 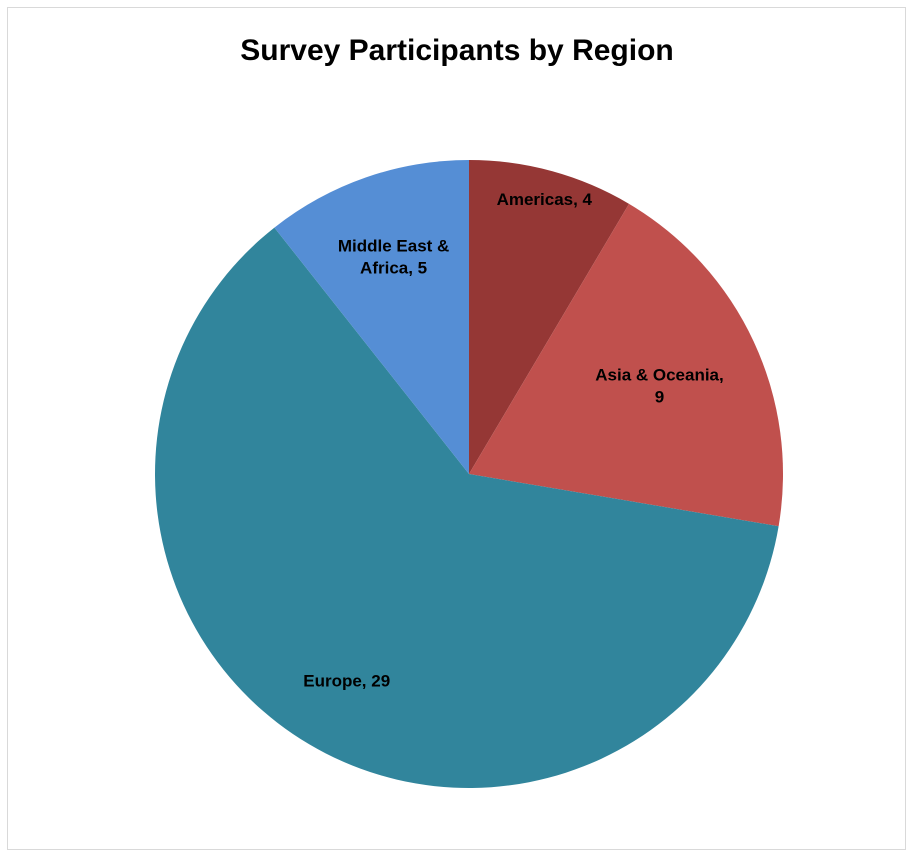 I want to click on data-label-middle-east-africa: Middle East & Africa, 5, so click(x=393, y=257).